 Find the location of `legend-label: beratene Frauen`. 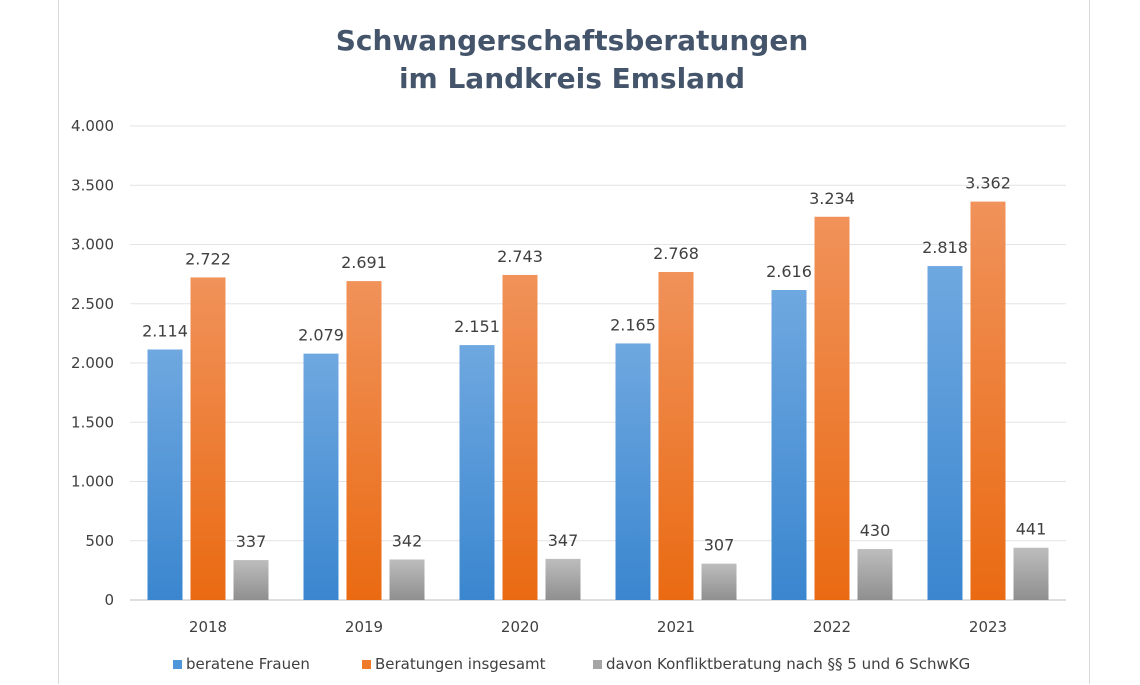

legend-label: beratene Frauen is located at coordinates (248, 664).